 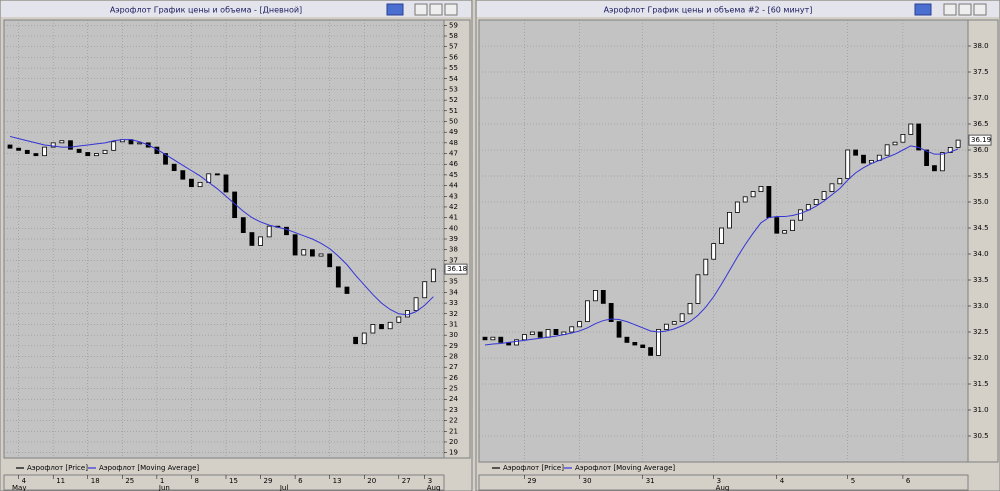 I want to click on x-tick-label: 13, so click(x=337, y=481).